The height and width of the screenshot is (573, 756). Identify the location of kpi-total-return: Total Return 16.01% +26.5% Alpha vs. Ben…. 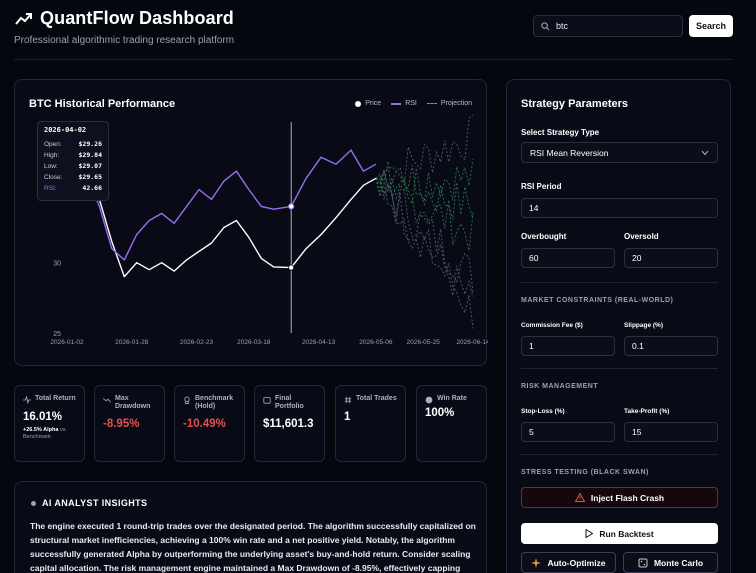
(49, 423).